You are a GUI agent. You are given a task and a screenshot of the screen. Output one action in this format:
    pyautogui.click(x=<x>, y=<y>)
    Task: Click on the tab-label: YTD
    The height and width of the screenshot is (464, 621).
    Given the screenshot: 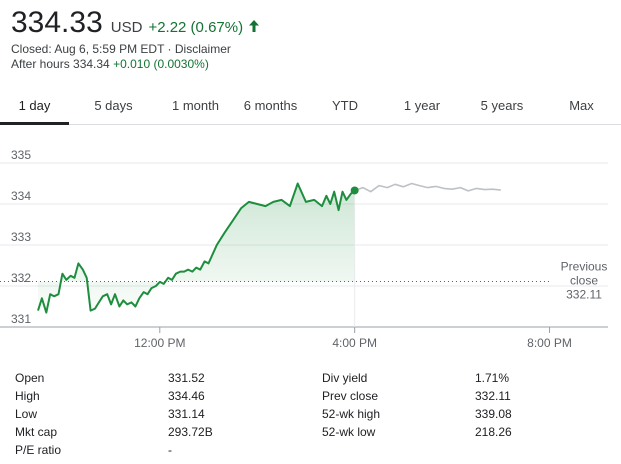 What is the action you would take?
    pyautogui.click(x=345, y=105)
    